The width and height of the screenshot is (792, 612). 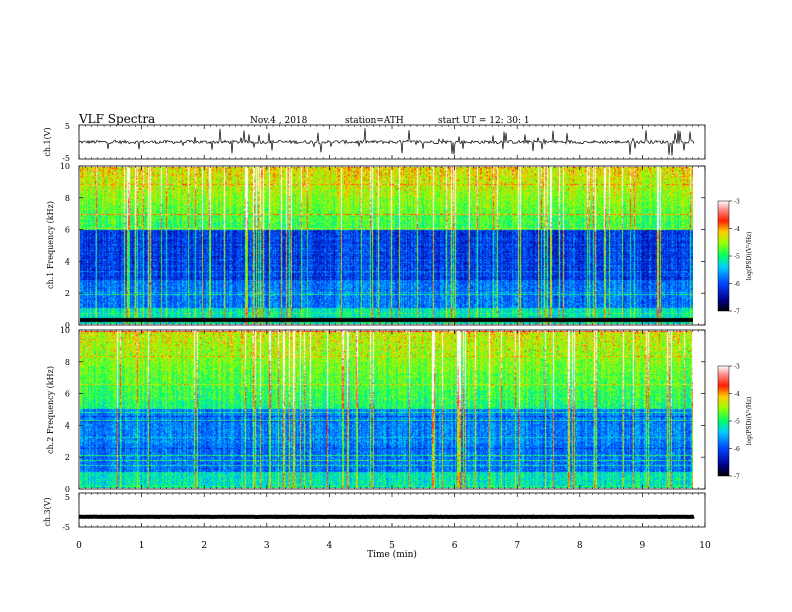 What do you see at coordinates (330, 546) in the screenshot?
I see `x-tick-label: 4` at bounding box center [330, 546].